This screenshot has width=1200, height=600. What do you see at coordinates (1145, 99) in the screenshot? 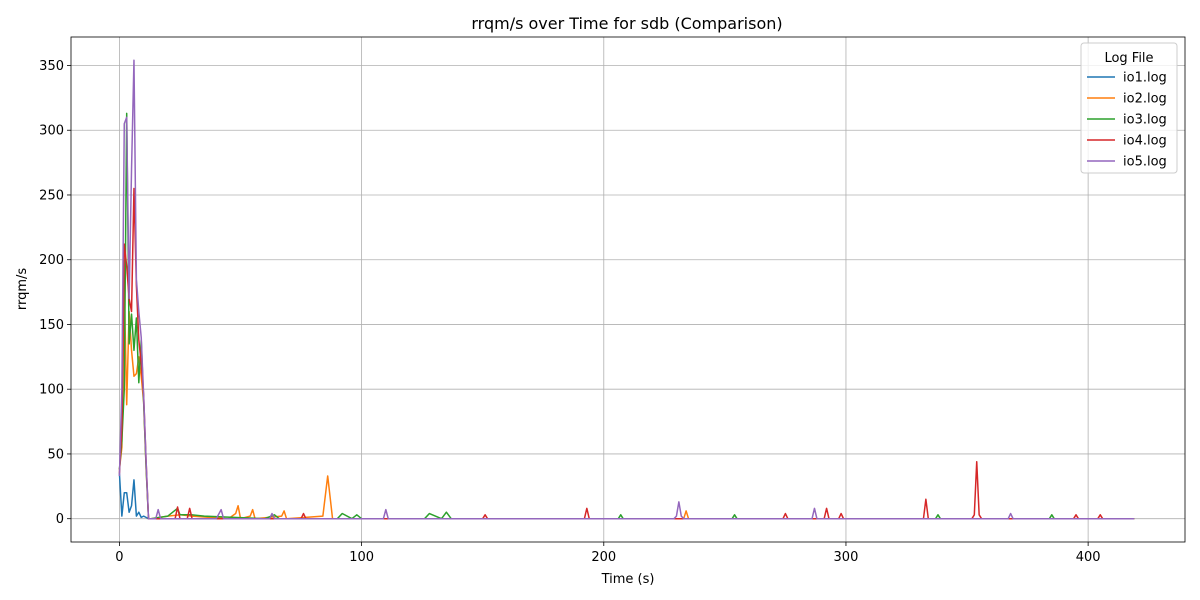
I see `legend-label-io2-log: io2.log` at bounding box center [1145, 99].